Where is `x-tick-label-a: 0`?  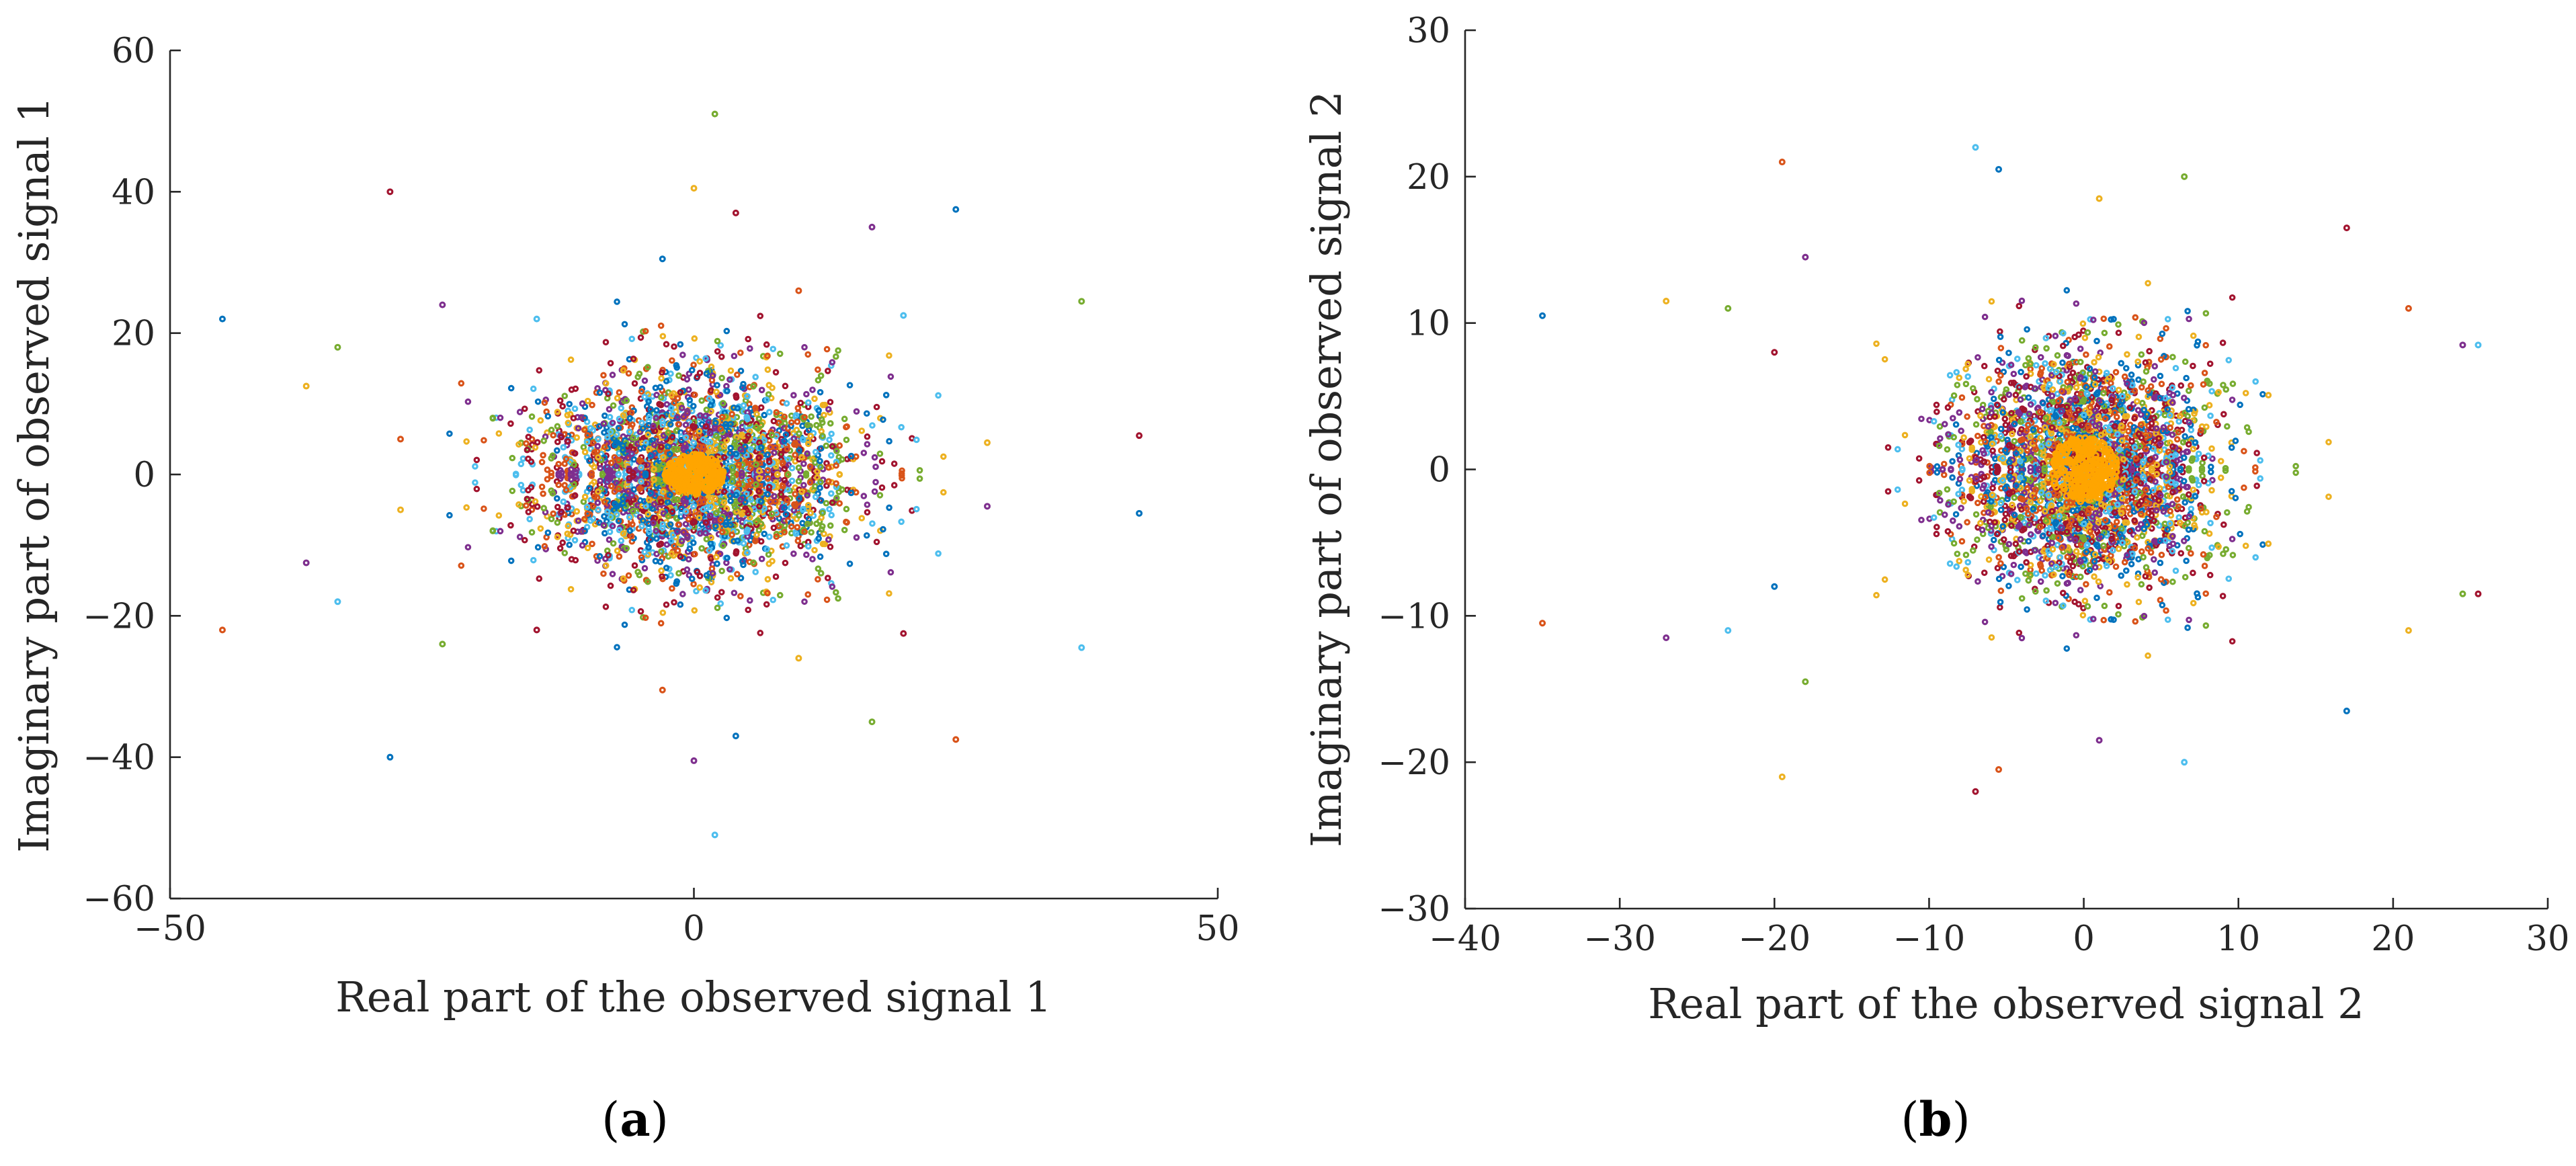
x-tick-label-a: 0 is located at coordinates (693, 929).